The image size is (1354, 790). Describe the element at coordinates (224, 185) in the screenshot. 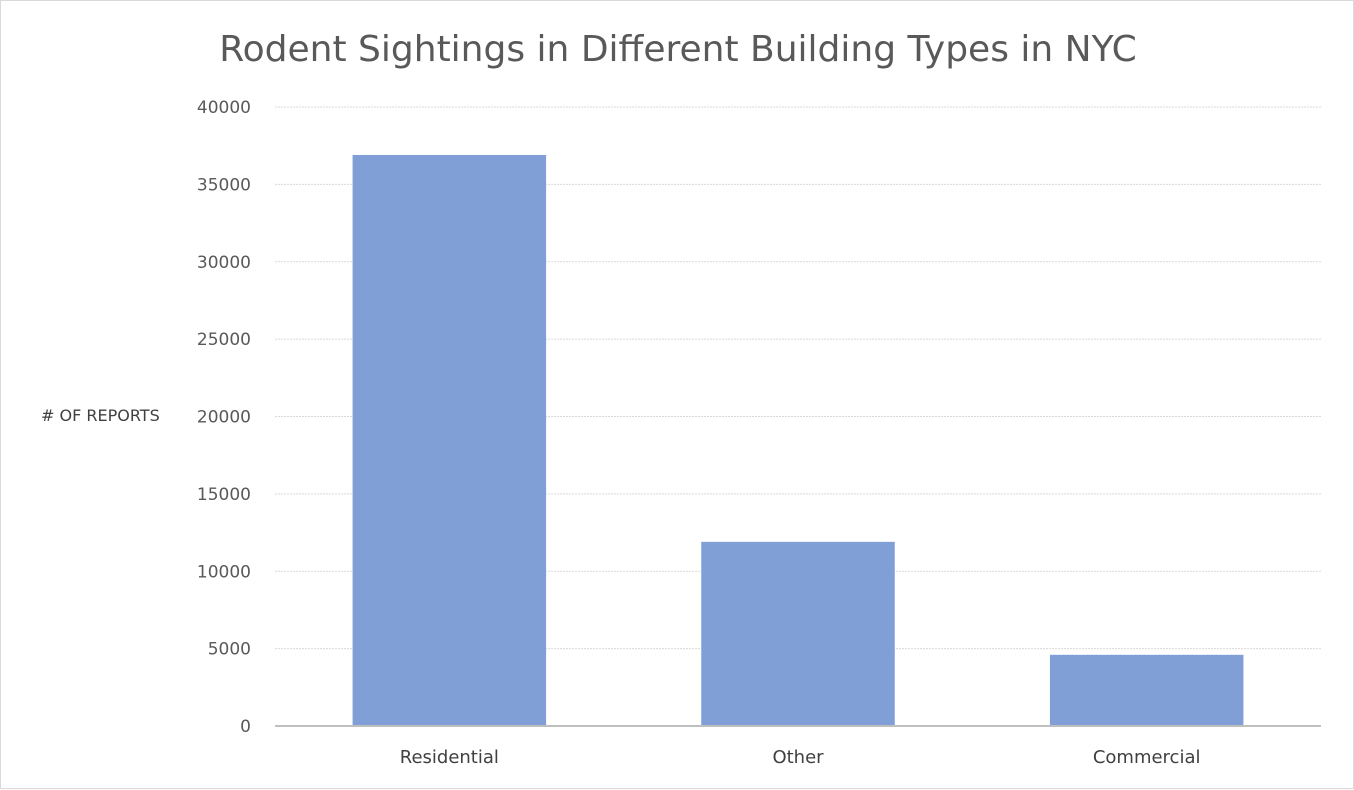

I see `y-tick-label: 35000` at that location.